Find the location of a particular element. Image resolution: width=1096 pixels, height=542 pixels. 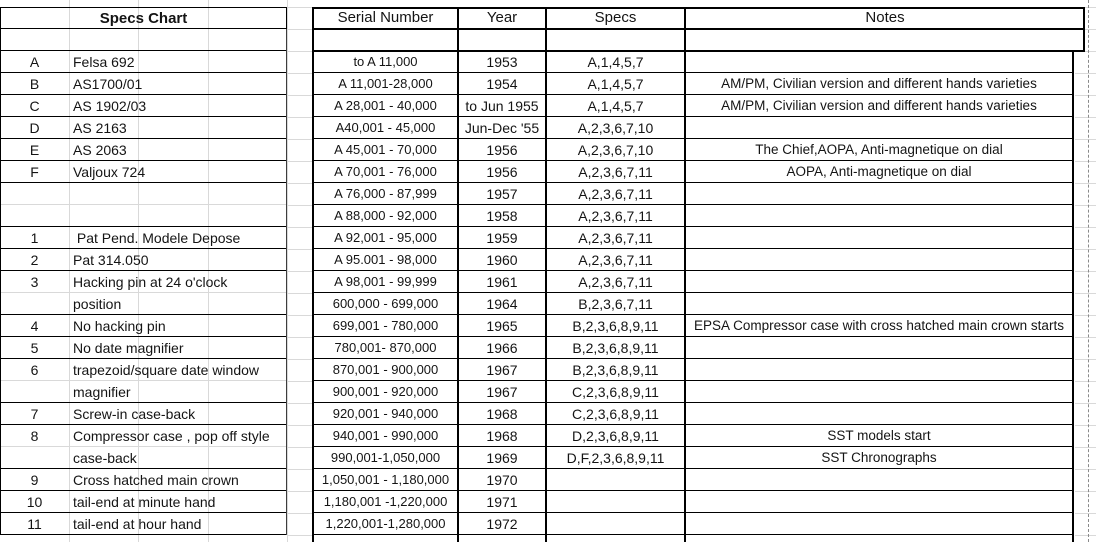

notes-cell: AOPA, Anti-magnetique on dial is located at coordinates (879, 171).